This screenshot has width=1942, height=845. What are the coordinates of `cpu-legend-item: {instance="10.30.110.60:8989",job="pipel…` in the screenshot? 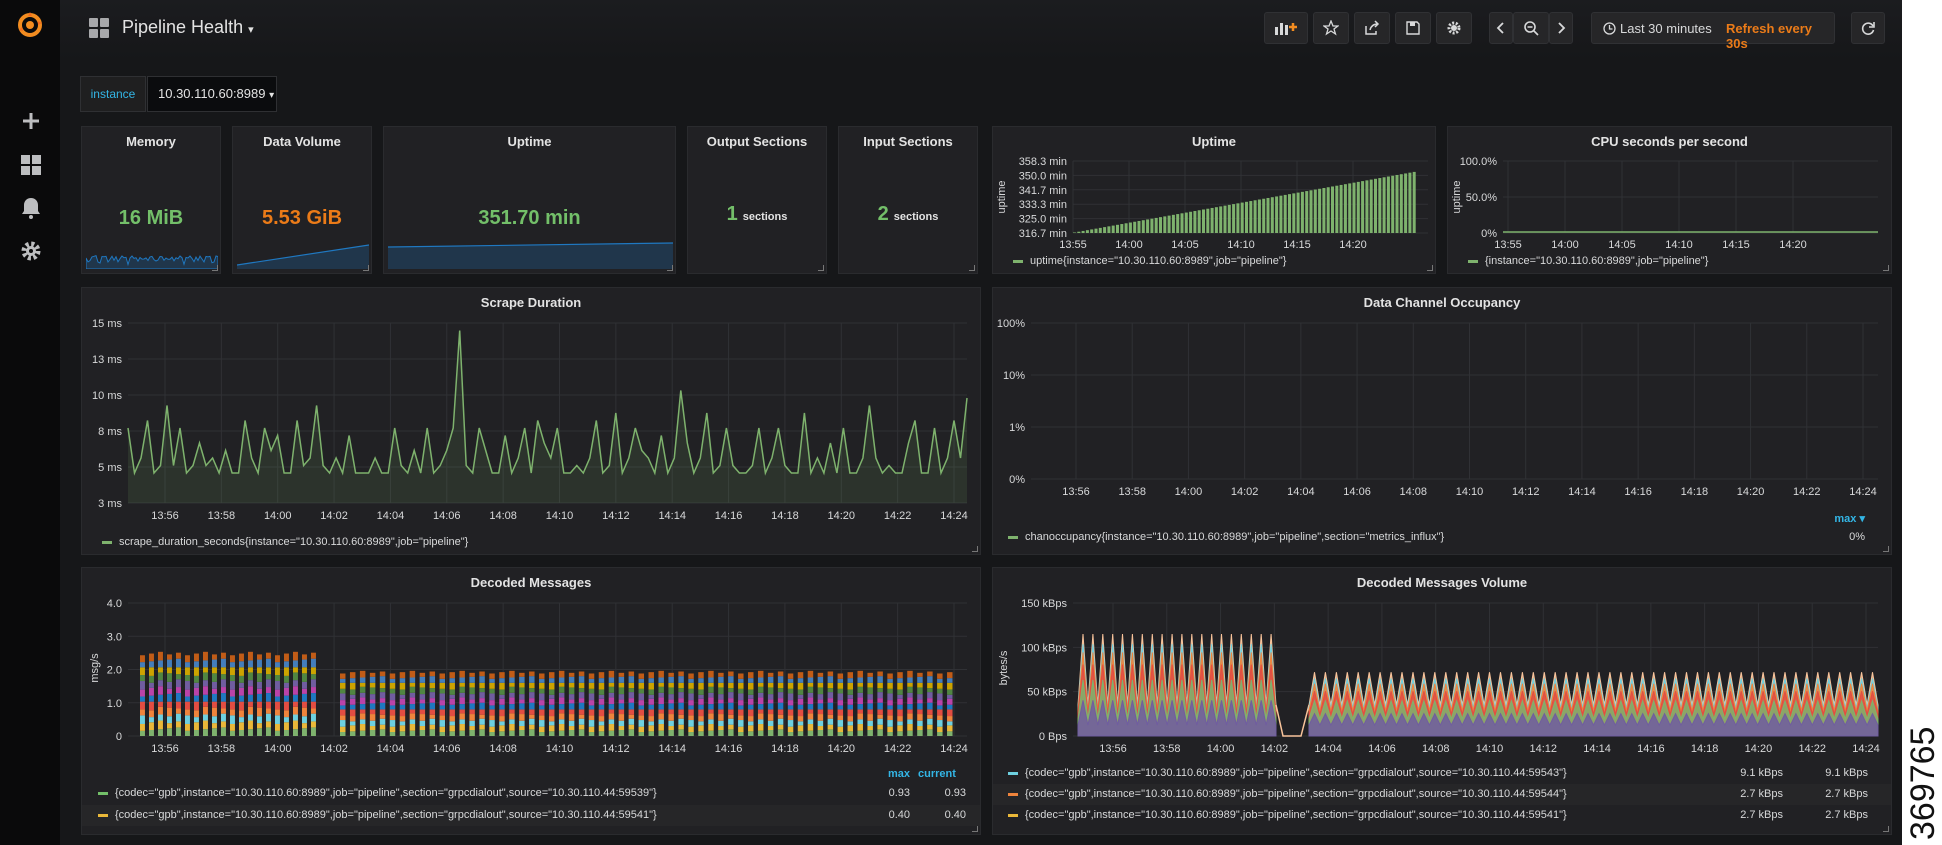 It's located at (1588, 261).